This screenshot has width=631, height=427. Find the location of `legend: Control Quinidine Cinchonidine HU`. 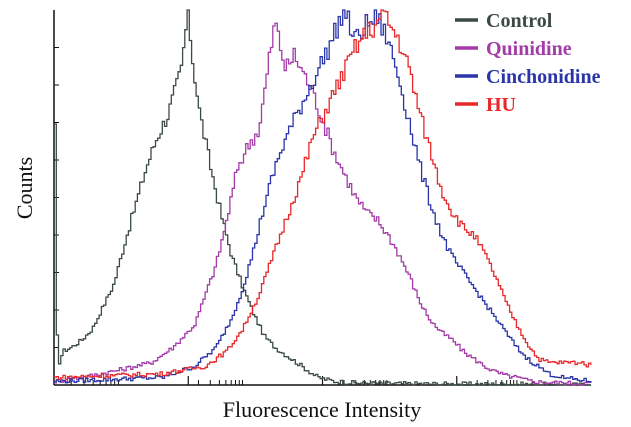

legend: Control Quinidine Cinchonidine HU is located at coordinates (528, 63).